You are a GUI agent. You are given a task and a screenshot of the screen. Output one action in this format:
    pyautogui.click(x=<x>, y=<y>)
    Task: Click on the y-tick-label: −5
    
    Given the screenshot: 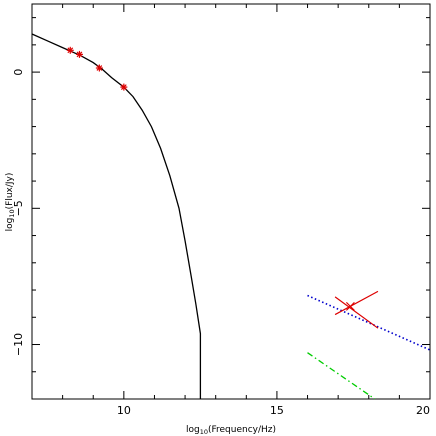 What is the action you would take?
    pyautogui.click(x=18, y=208)
    